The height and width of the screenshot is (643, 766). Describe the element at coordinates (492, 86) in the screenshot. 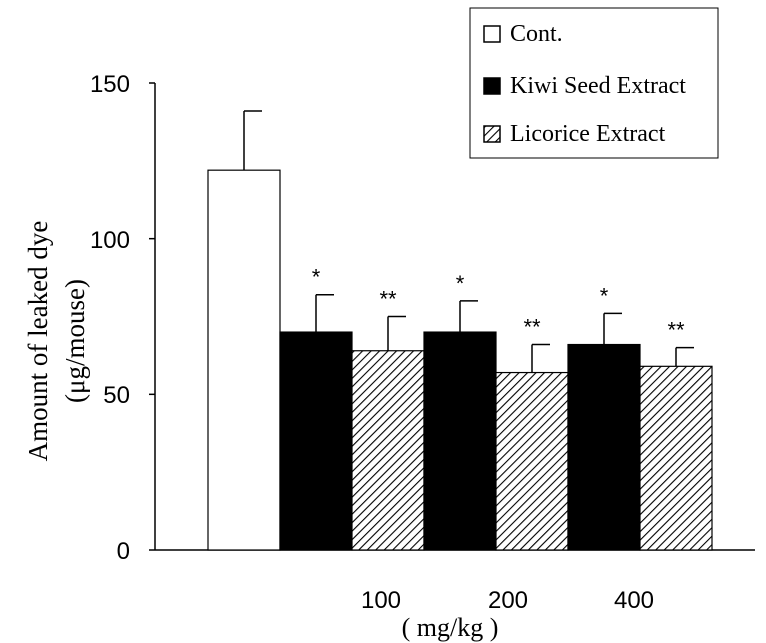

I see `legend-swatch-kiwi` at that location.